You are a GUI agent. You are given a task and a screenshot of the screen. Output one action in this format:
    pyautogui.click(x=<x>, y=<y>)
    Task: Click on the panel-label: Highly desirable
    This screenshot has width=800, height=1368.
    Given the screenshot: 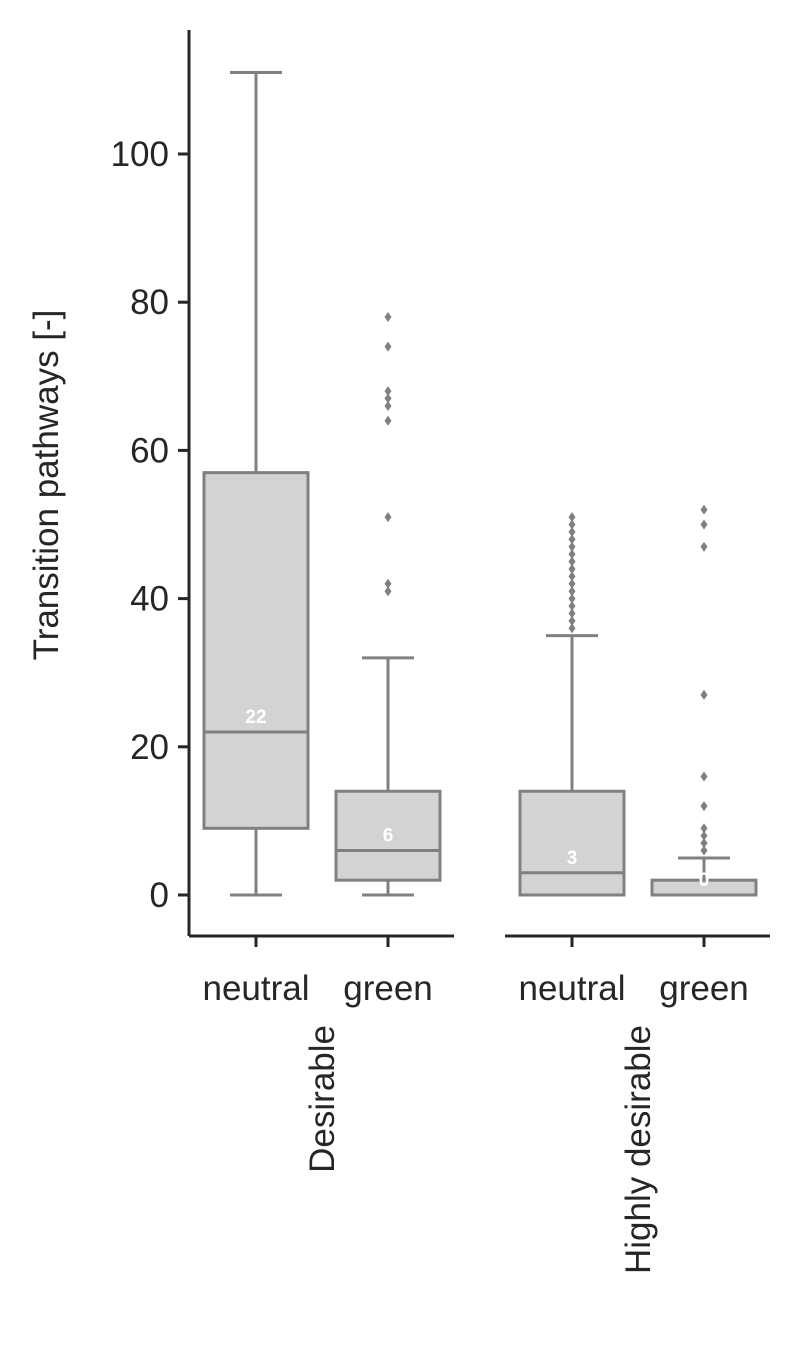 What is the action you would take?
    pyautogui.click(x=638, y=1149)
    